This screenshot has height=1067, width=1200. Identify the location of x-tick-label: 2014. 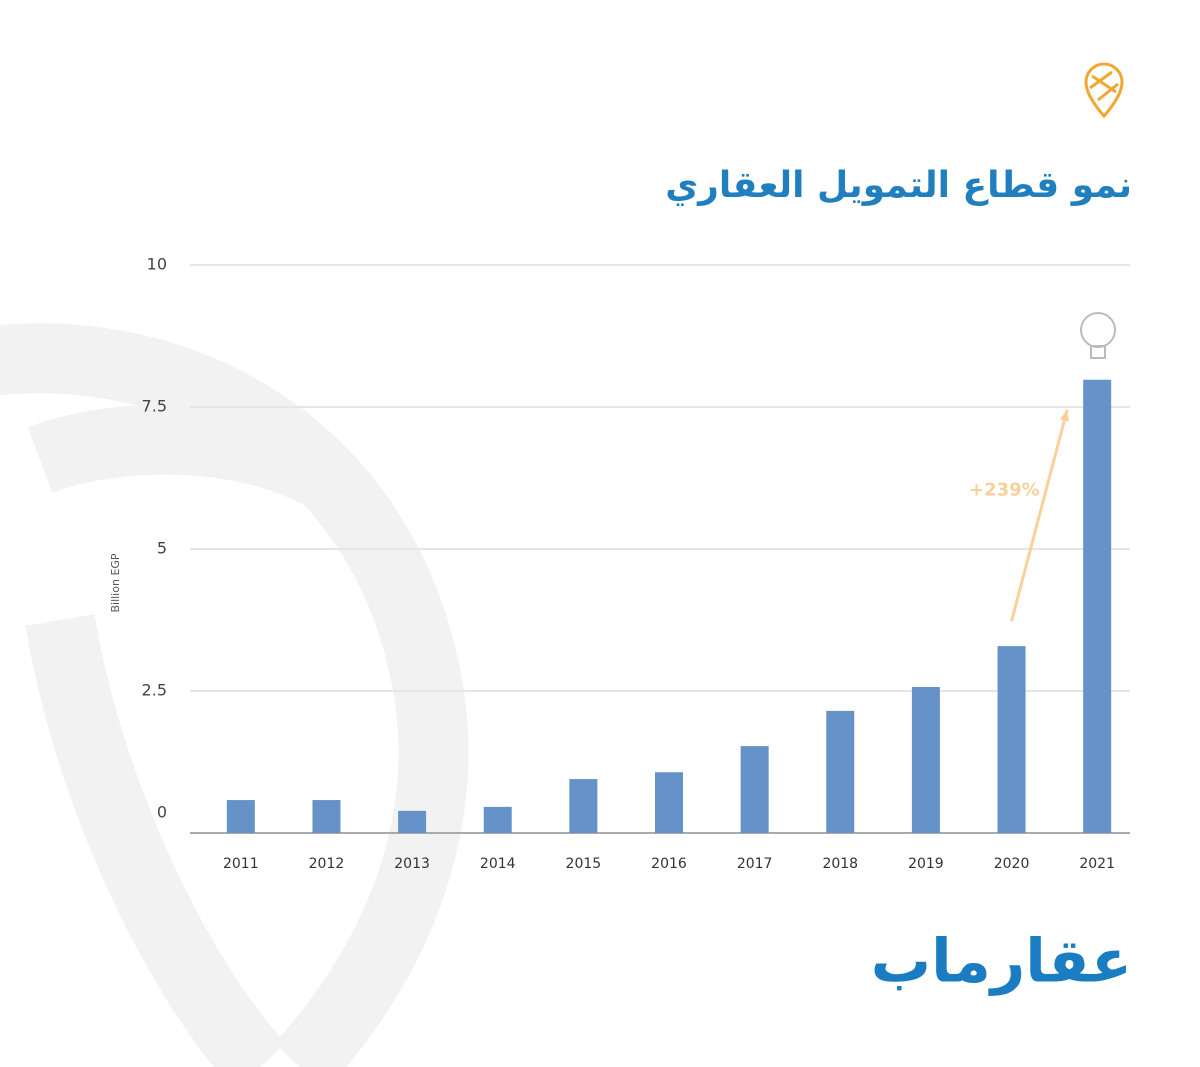
(498, 864).